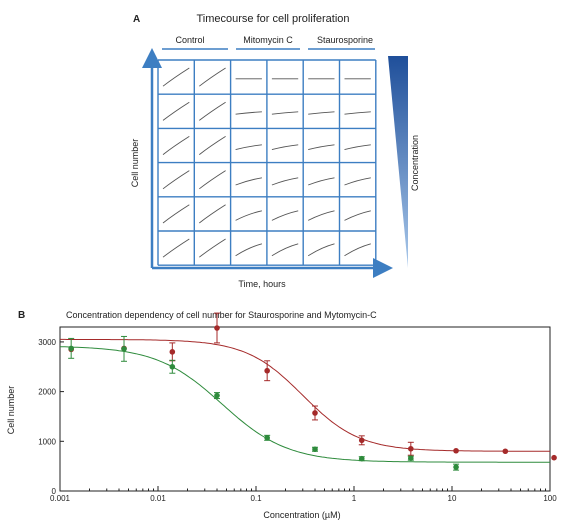 The height and width of the screenshot is (527, 562). What do you see at coordinates (11, 410) in the screenshot?
I see `chart-ylabel: Cell number` at bounding box center [11, 410].